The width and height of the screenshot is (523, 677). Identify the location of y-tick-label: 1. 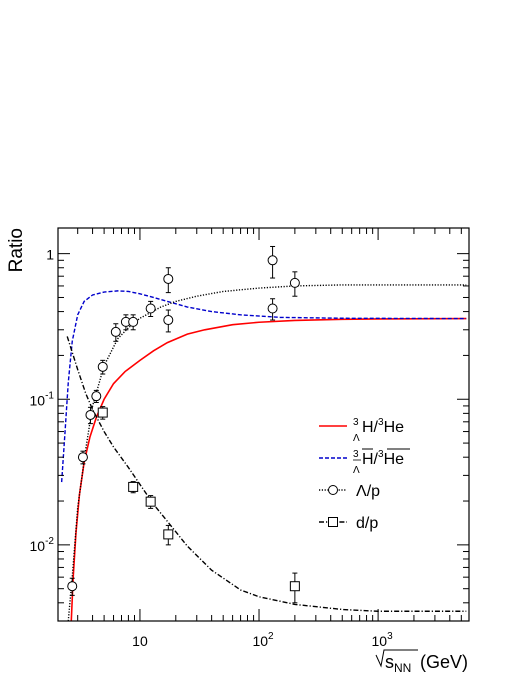
(50, 255).